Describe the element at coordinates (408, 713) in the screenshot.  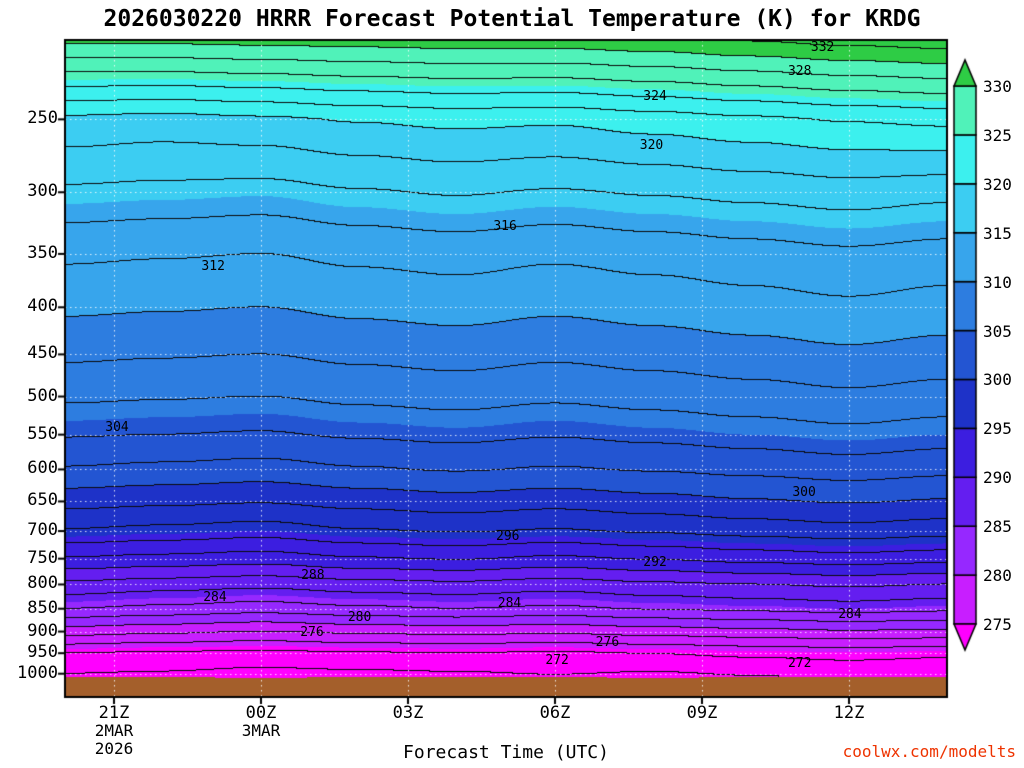
I see `x-tick-label: 03Z` at that location.